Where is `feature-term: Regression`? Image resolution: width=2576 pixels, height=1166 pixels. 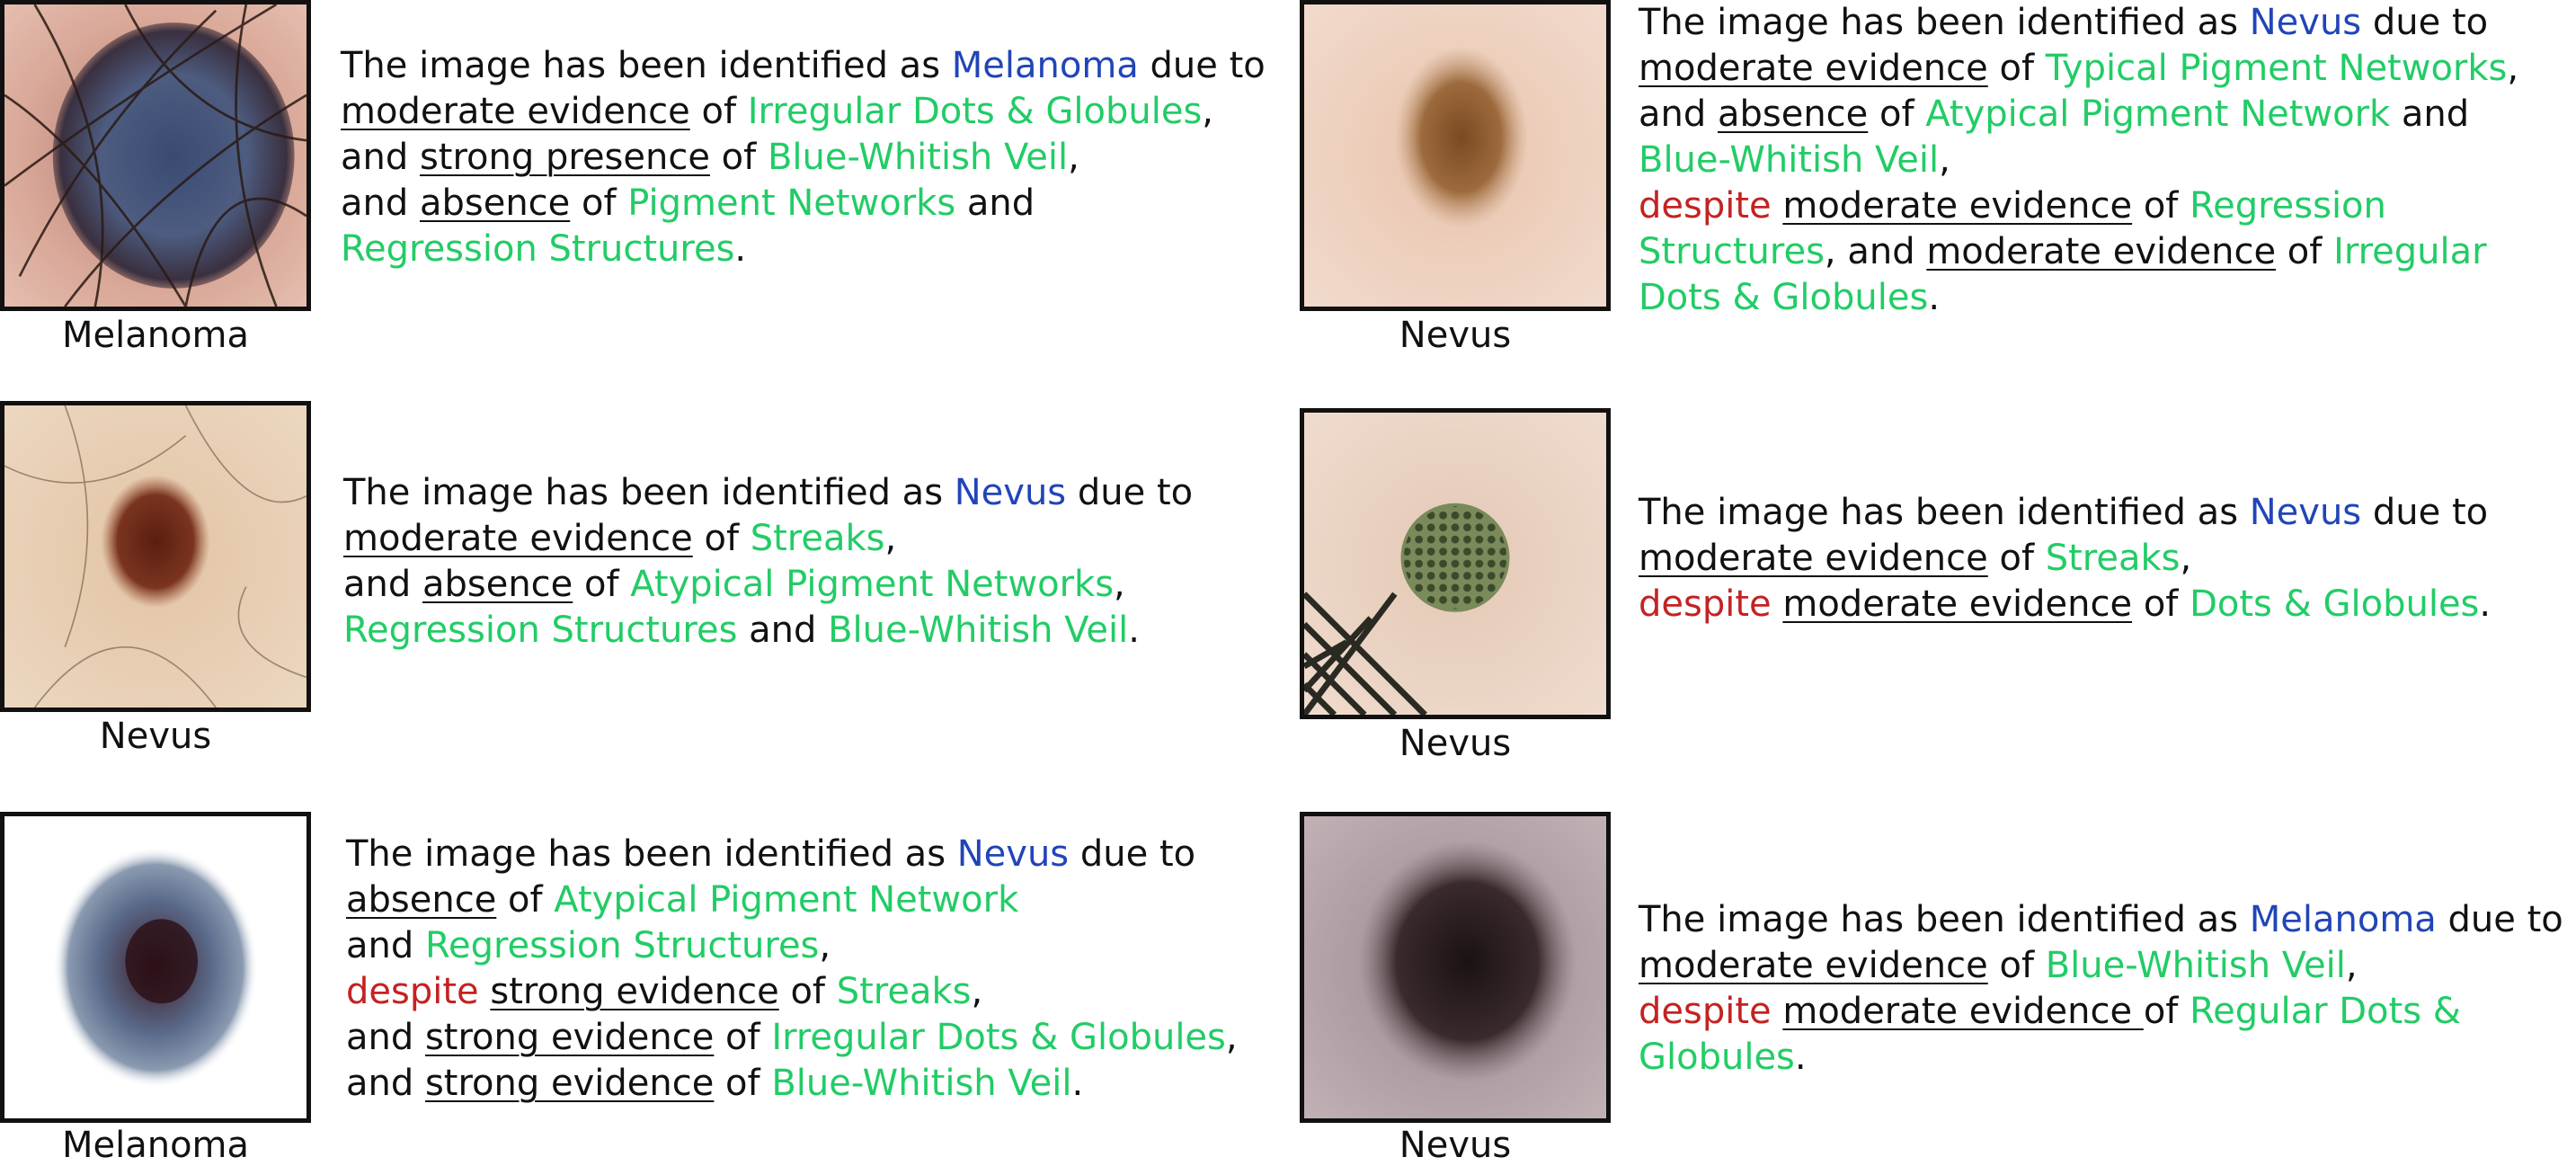 feature-term: Regression is located at coordinates (2288, 206).